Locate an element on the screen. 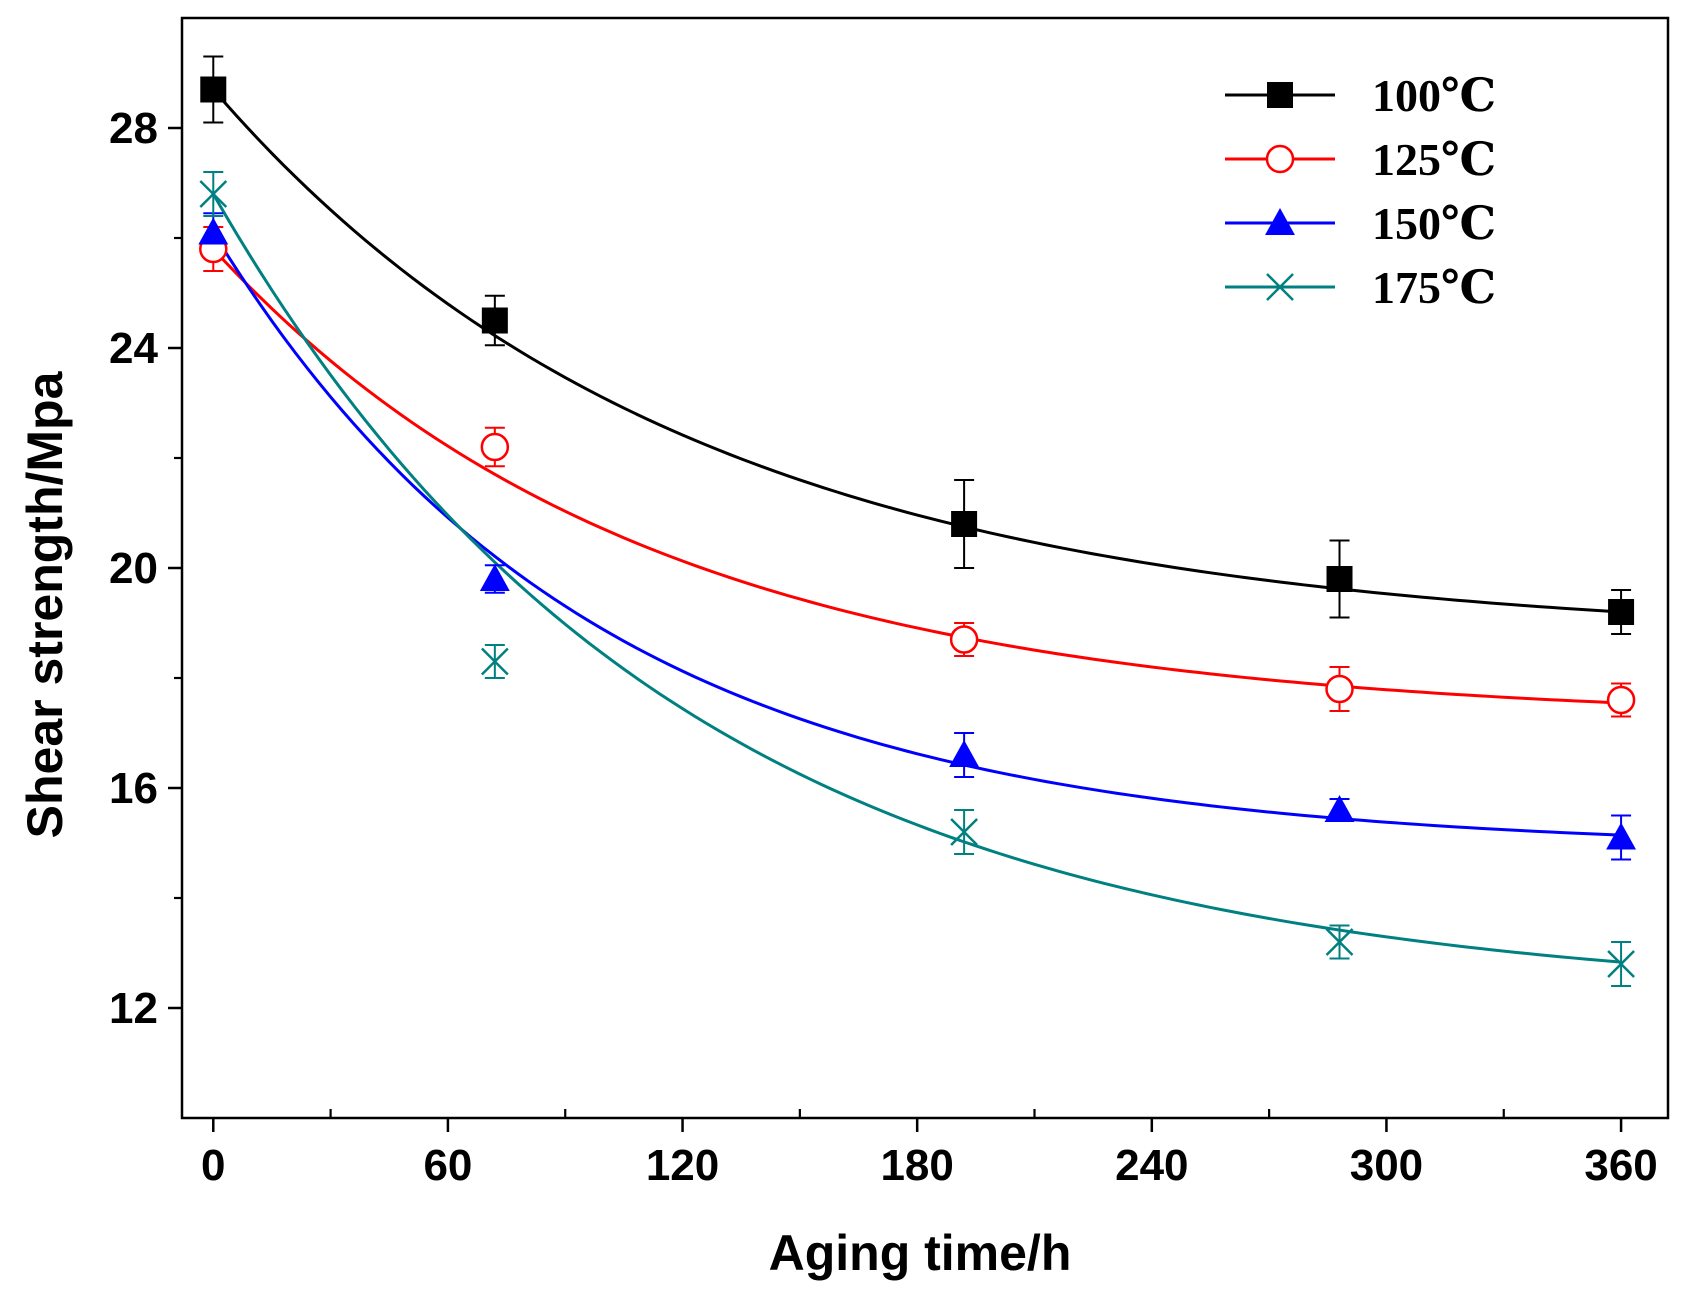 This screenshot has height=1299, width=1691. x-tick-label-0: 0 is located at coordinates (213, 1165).